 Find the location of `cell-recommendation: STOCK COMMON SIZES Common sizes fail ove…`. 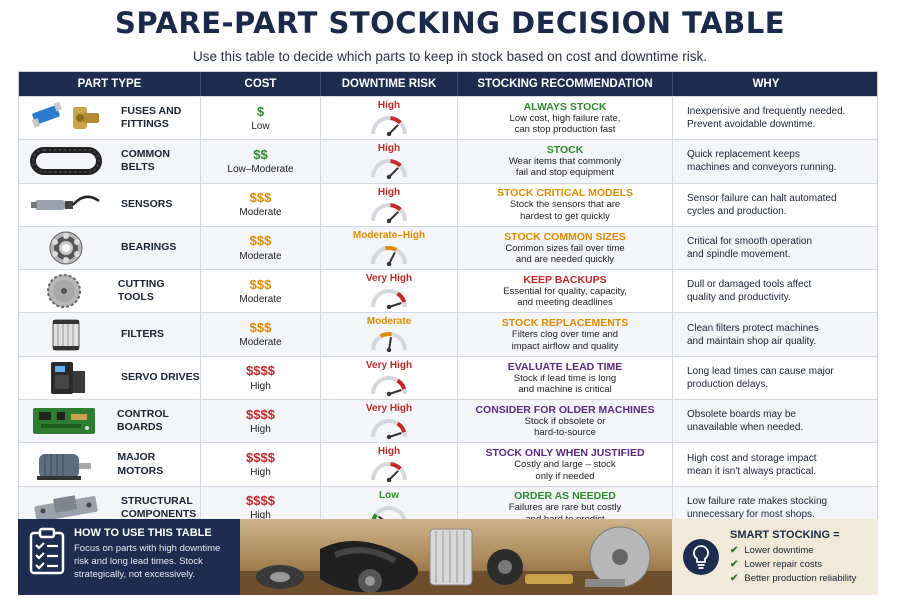

cell-recommendation: STOCK COMMON SIZES Common sizes fail ove… is located at coordinates (565, 248).